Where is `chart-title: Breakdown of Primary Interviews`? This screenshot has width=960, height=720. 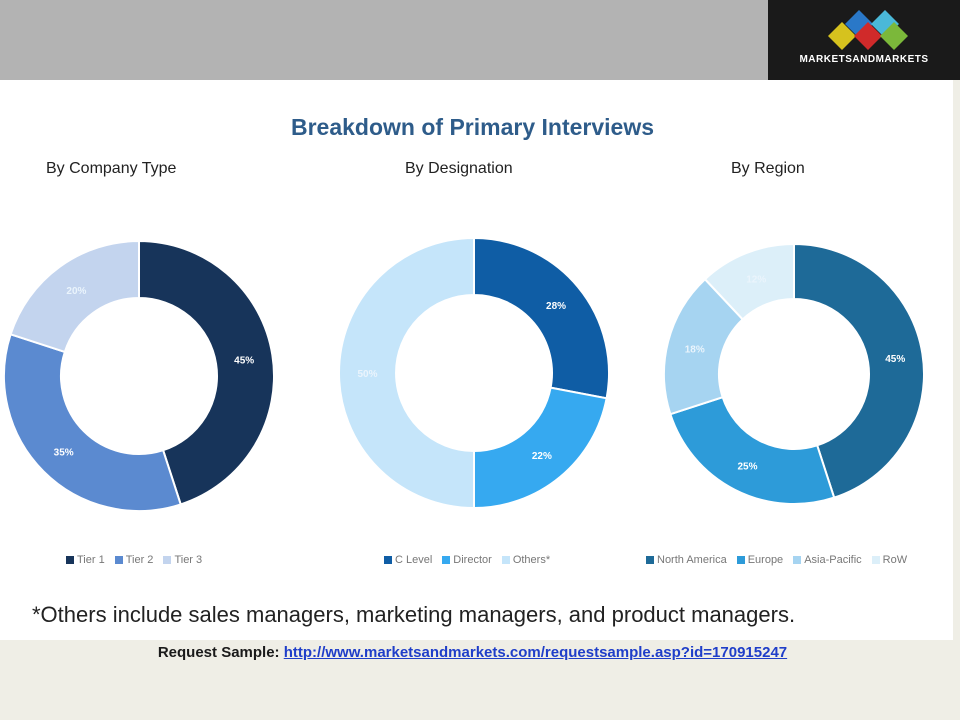 chart-title: Breakdown of Primary Interviews is located at coordinates (472, 127).